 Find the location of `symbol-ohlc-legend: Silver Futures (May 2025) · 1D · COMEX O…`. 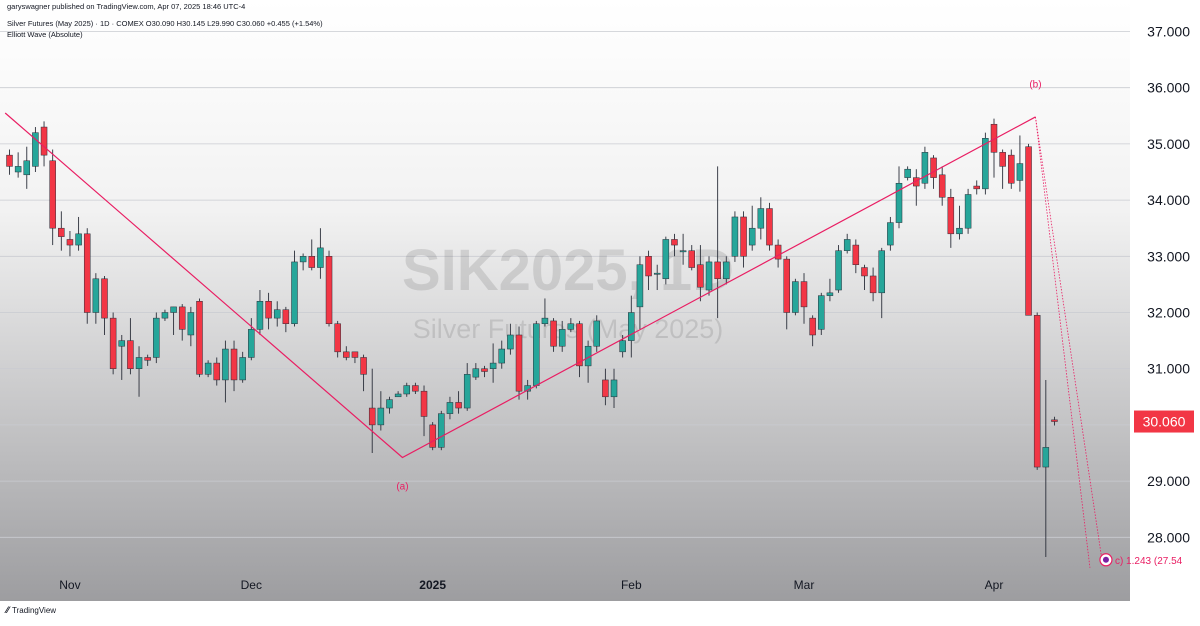

symbol-ohlc-legend: Silver Futures (May 2025) · 1D · COMEX O… is located at coordinates (165, 23).